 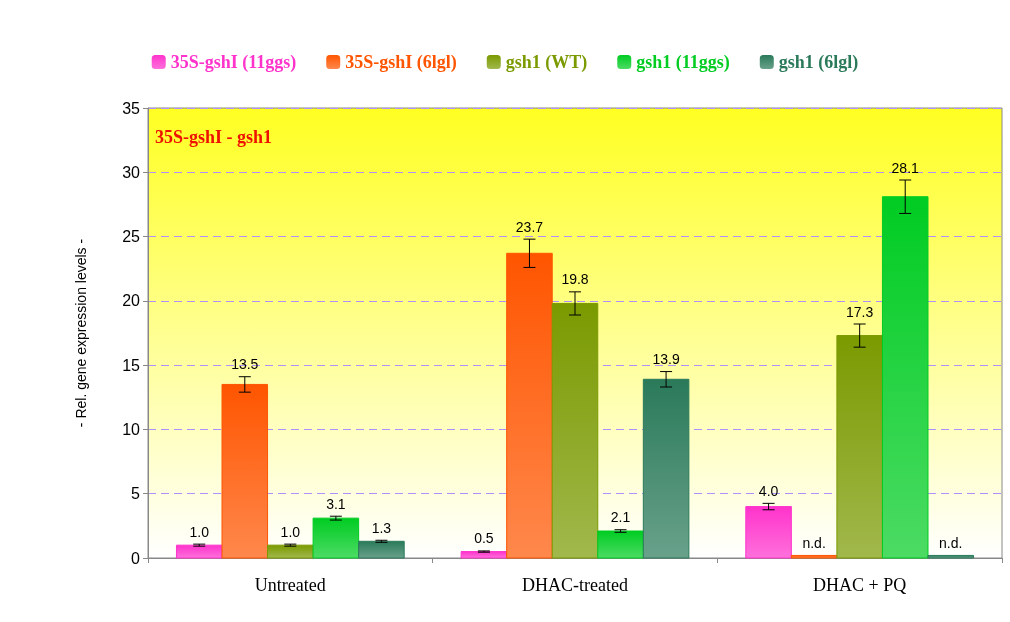 I want to click on data-label: 28.1, so click(x=905, y=167).